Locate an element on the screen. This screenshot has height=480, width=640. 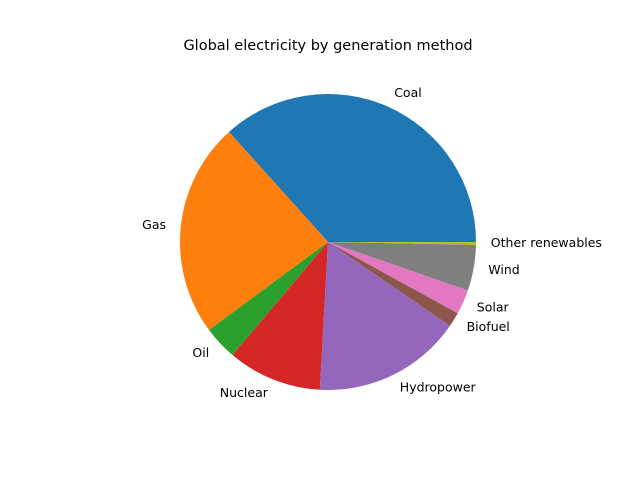
pie-slice-gas is located at coordinates (253, 231).